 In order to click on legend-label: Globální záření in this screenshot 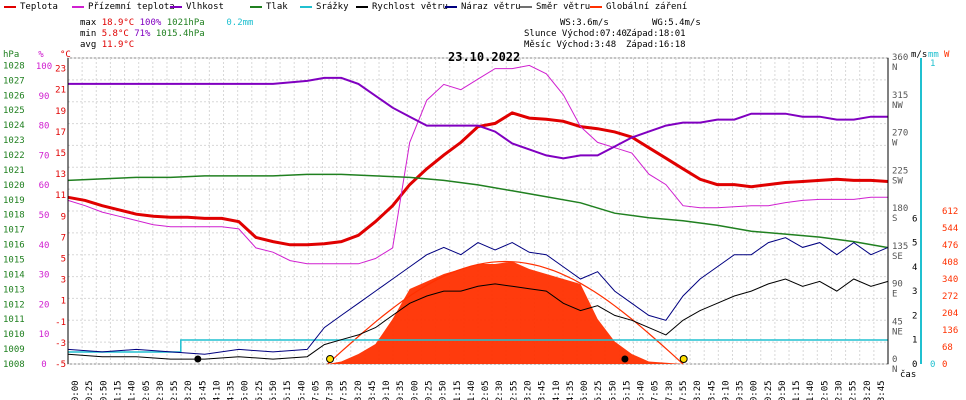, I will do `click(647, 7)`.